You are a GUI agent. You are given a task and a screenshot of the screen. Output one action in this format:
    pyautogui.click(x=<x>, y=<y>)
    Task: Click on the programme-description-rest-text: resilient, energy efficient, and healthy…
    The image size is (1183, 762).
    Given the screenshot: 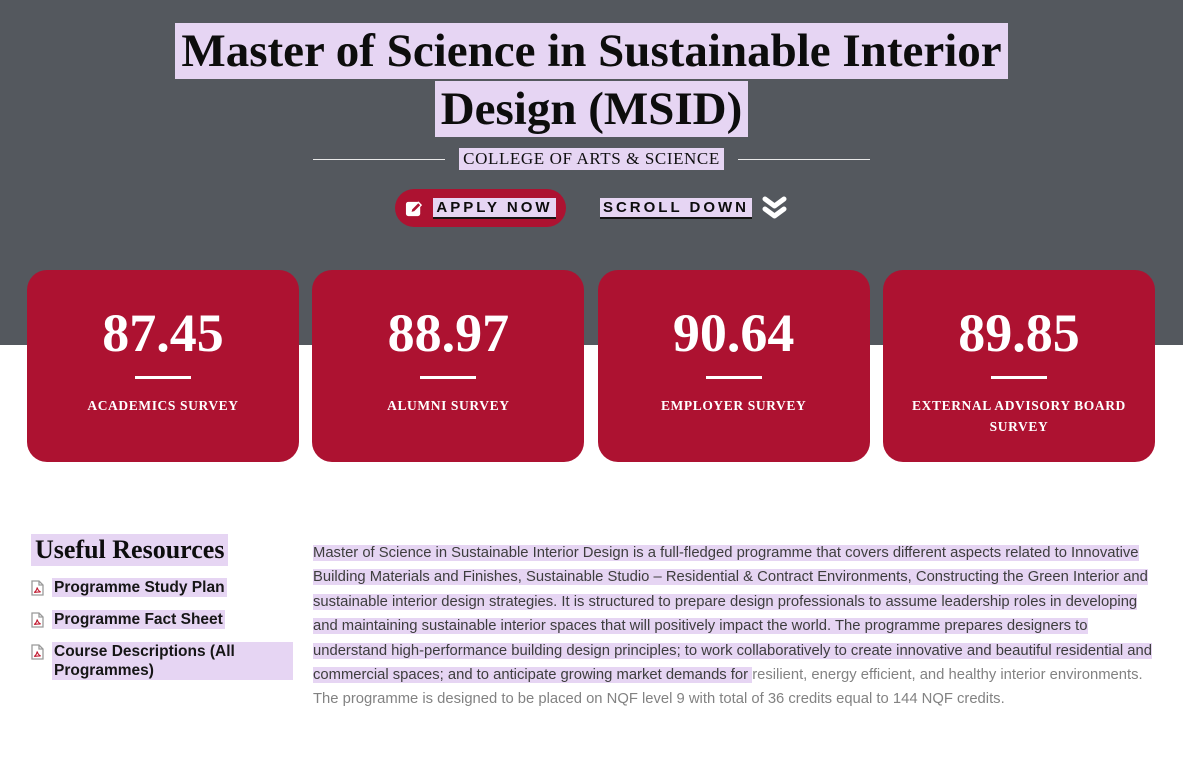 What is the action you would take?
    pyautogui.click(x=728, y=687)
    